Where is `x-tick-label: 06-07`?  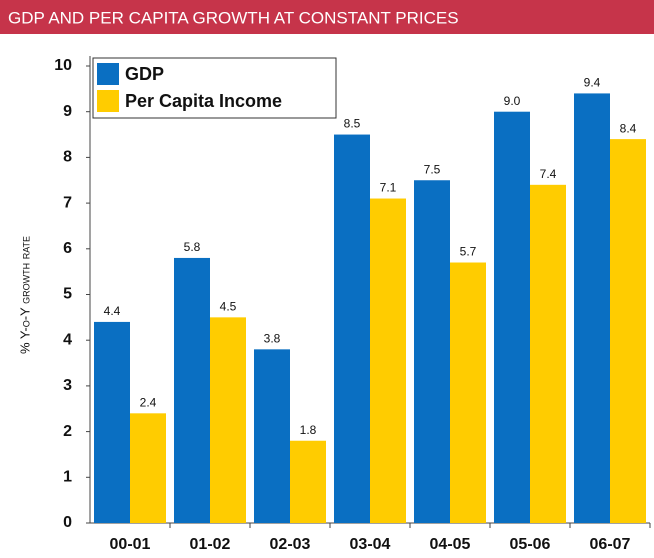 x-tick-label: 06-07 is located at coordinates (610, 544).